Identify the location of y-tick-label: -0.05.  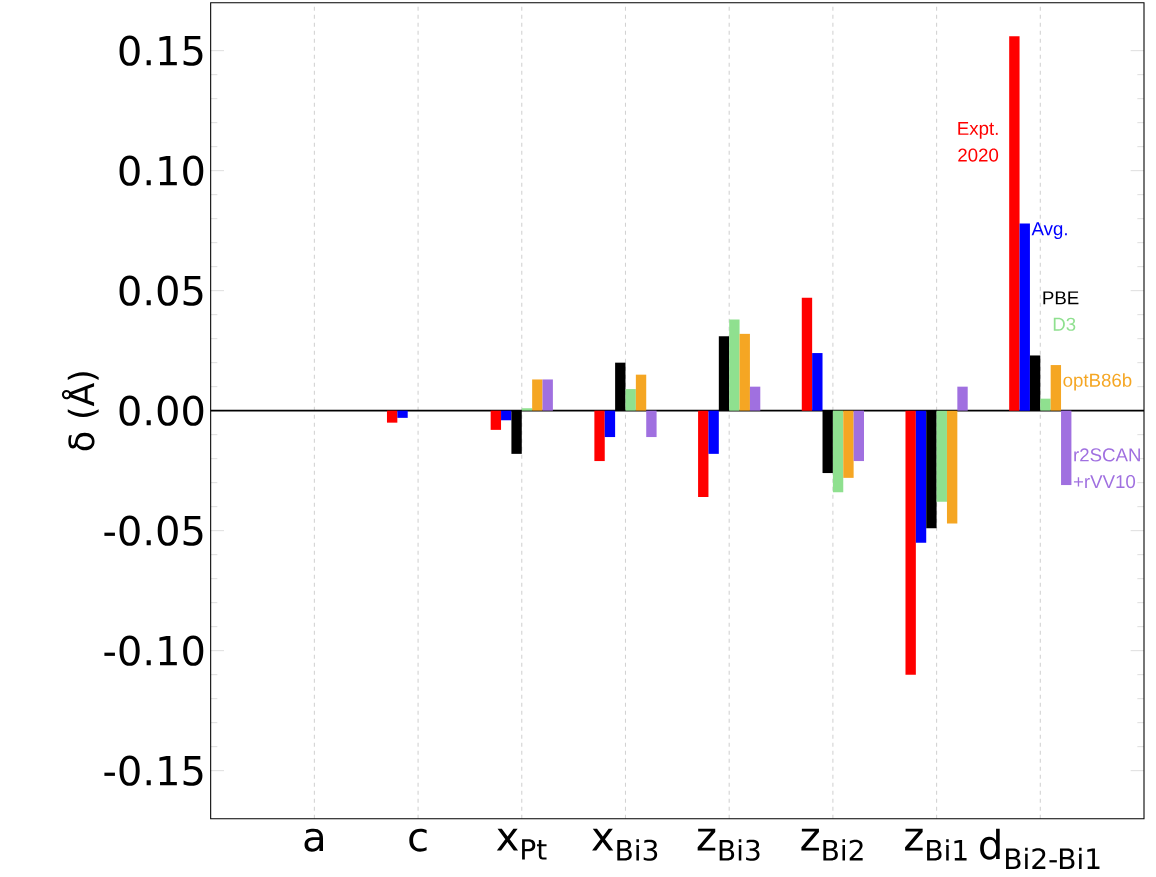
(153, 530).